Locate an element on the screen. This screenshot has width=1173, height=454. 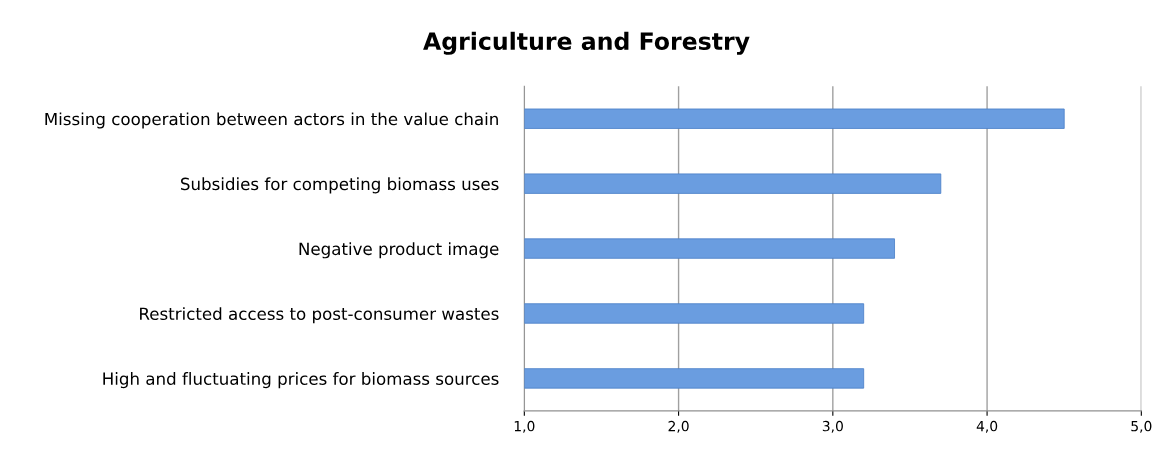
y-tick-label: Restricted access to post-consumer wastes is located at coordinates (319, 315).